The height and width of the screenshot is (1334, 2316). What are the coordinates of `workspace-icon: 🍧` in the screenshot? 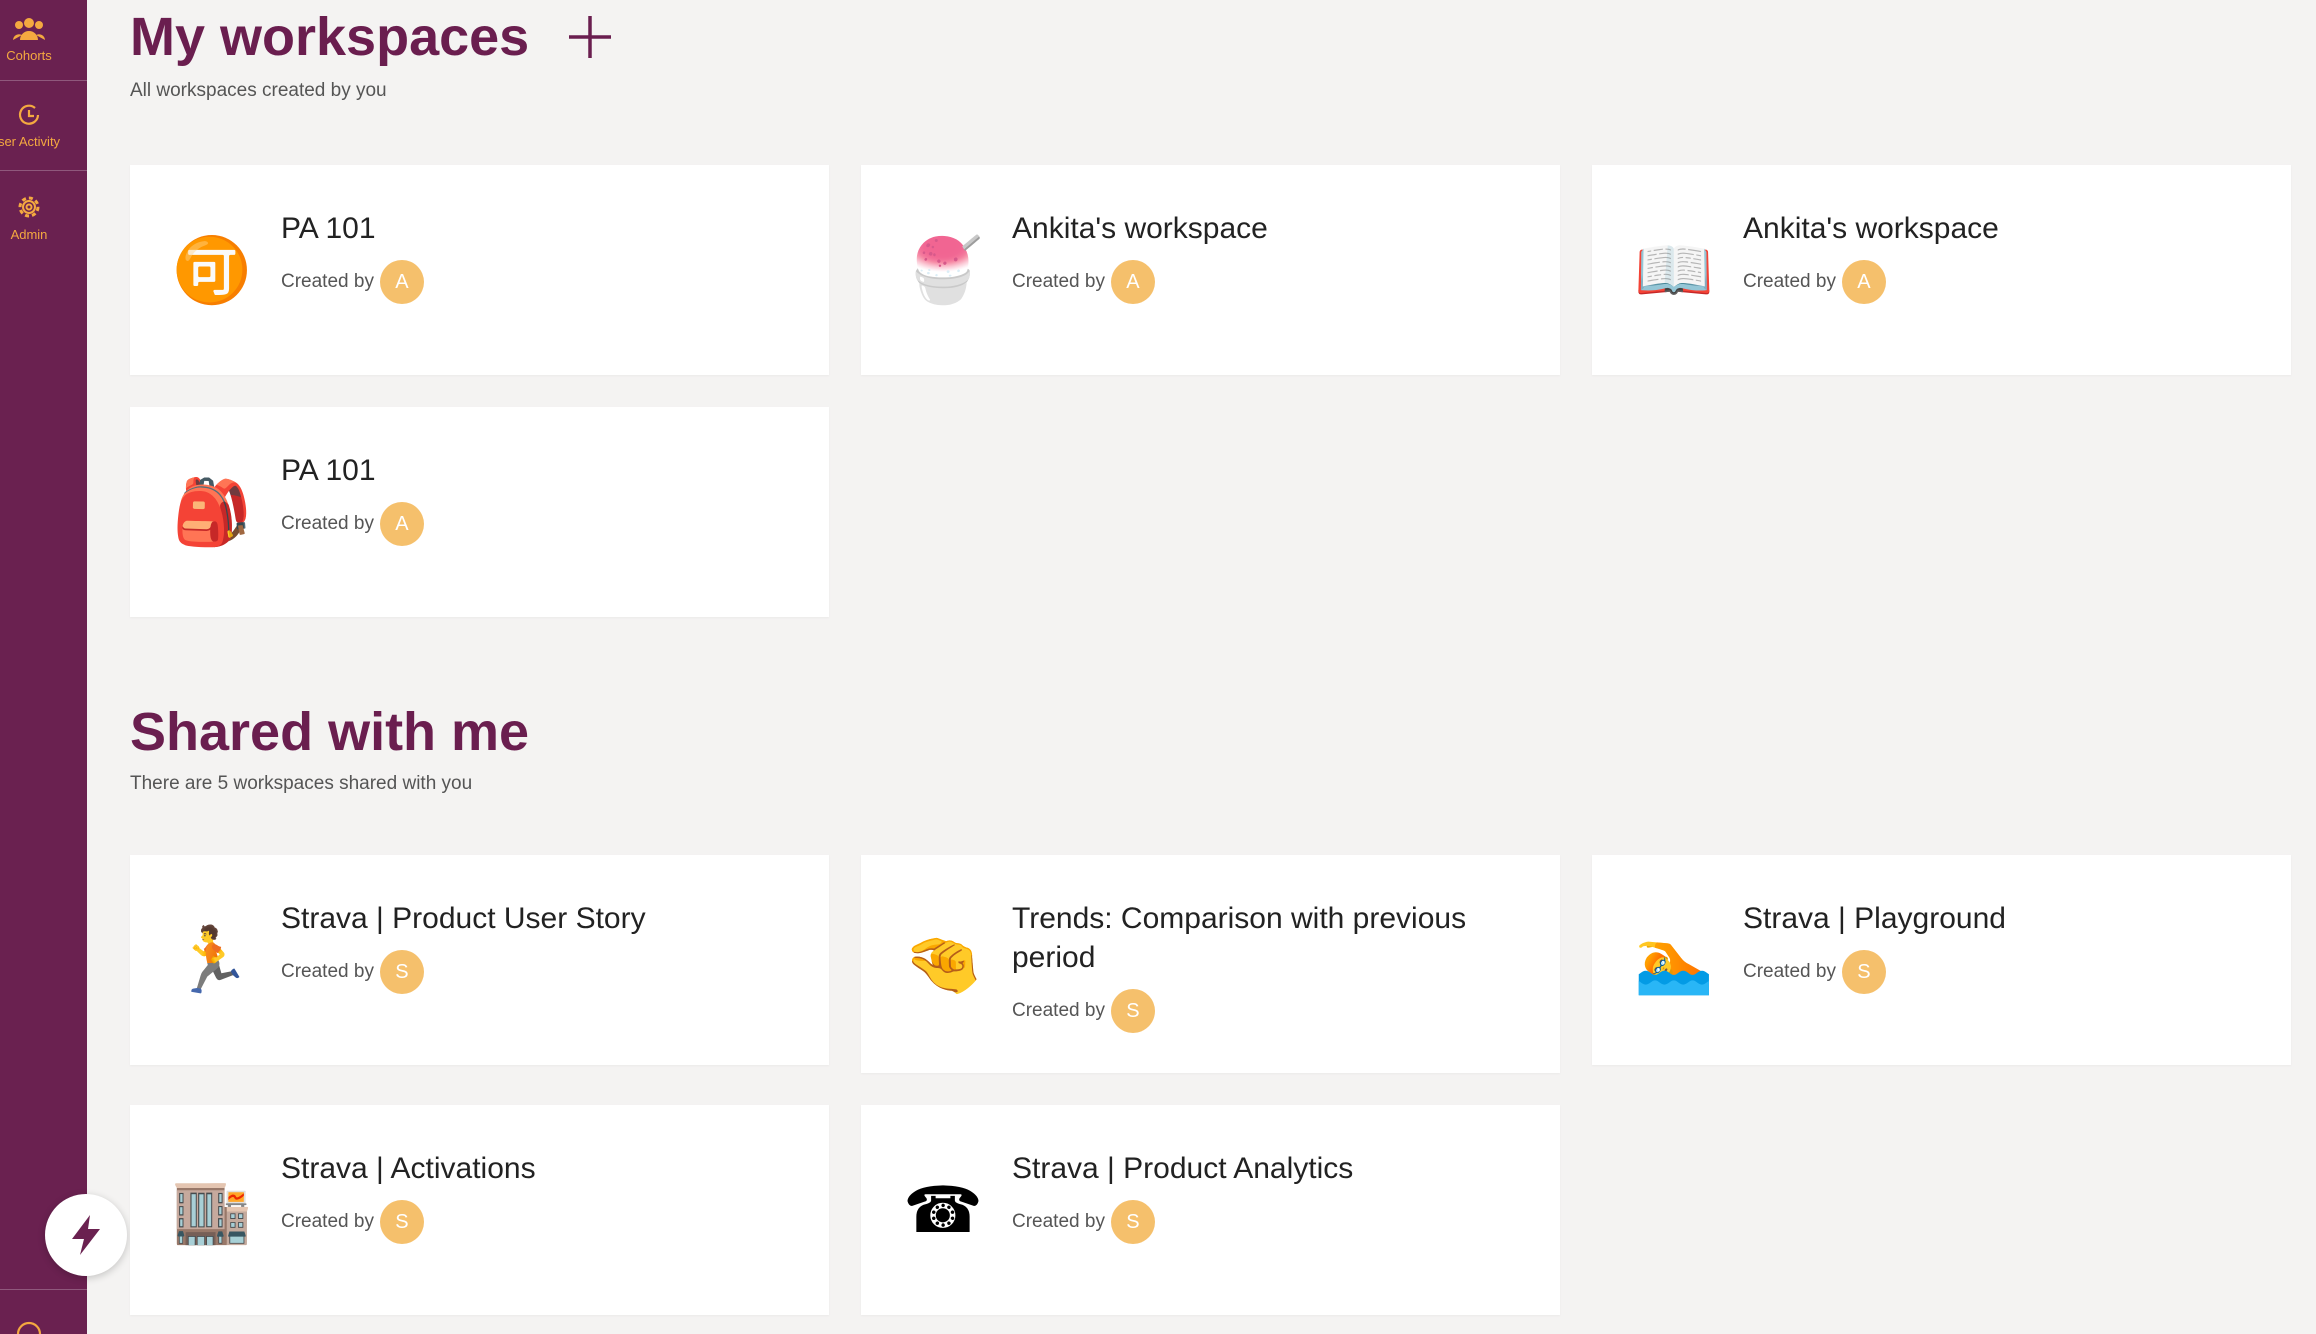 It's located at (943, 270).